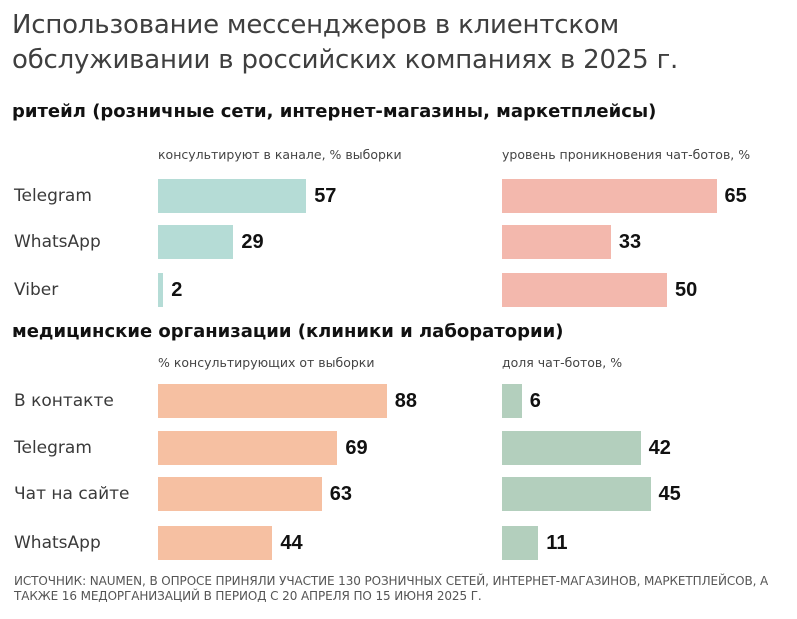 This screenshot has height=619, width=797. What do you see at coordinates (406, 401) in the screenshot?
I see `data-label: 88` at bounding box center [406, 401].